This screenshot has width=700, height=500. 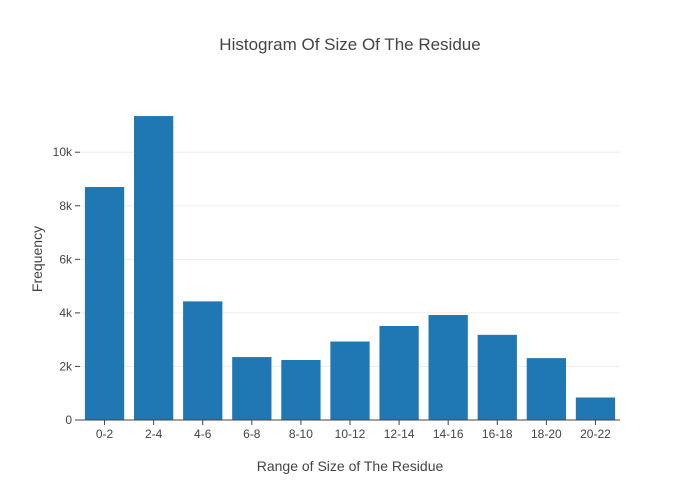 I want to click on y-axis-title: Frequency, so click(x=37, y=259).